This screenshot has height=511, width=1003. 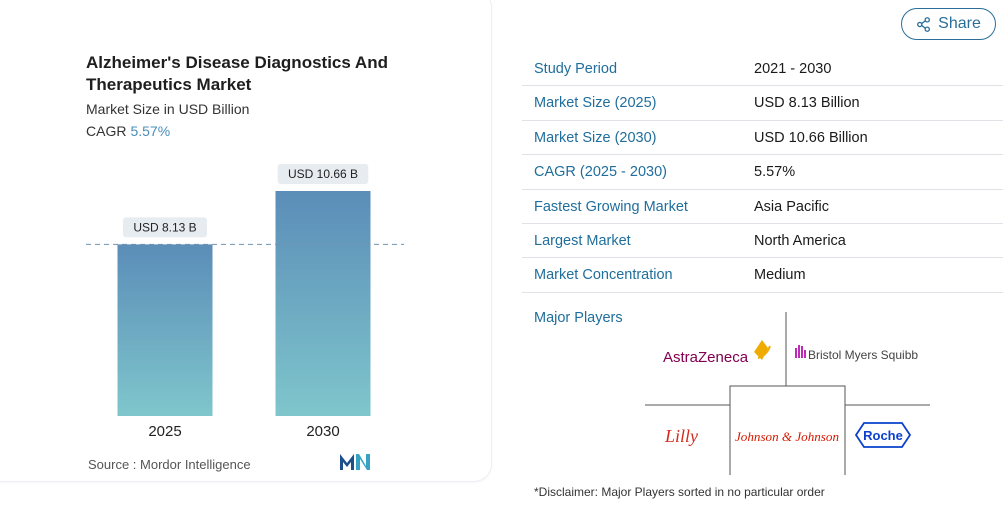 I want to click on row-value: 2021 - 2030, so click(x=793, y=69).